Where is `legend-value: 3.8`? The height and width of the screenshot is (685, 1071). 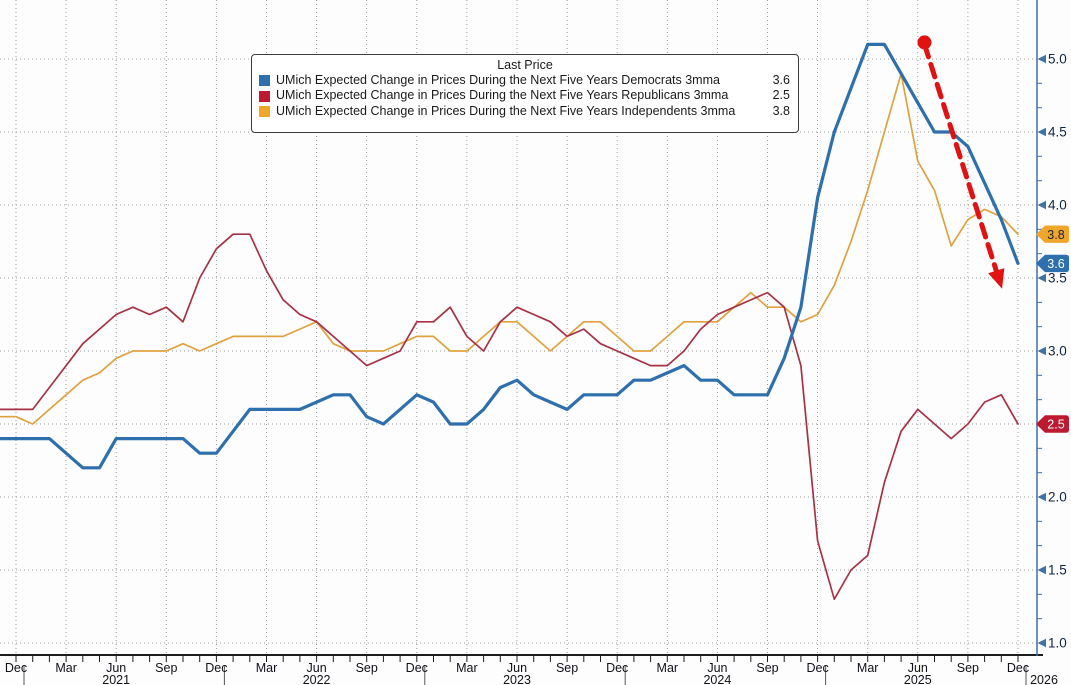
legend-value: 3.8 is located at coordinates (781, 110).